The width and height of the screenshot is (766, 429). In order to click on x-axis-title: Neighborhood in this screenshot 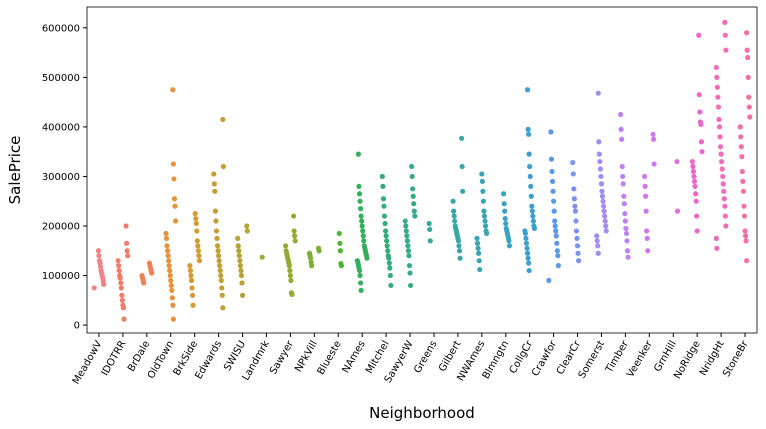, I will do `click(422, 413)`.